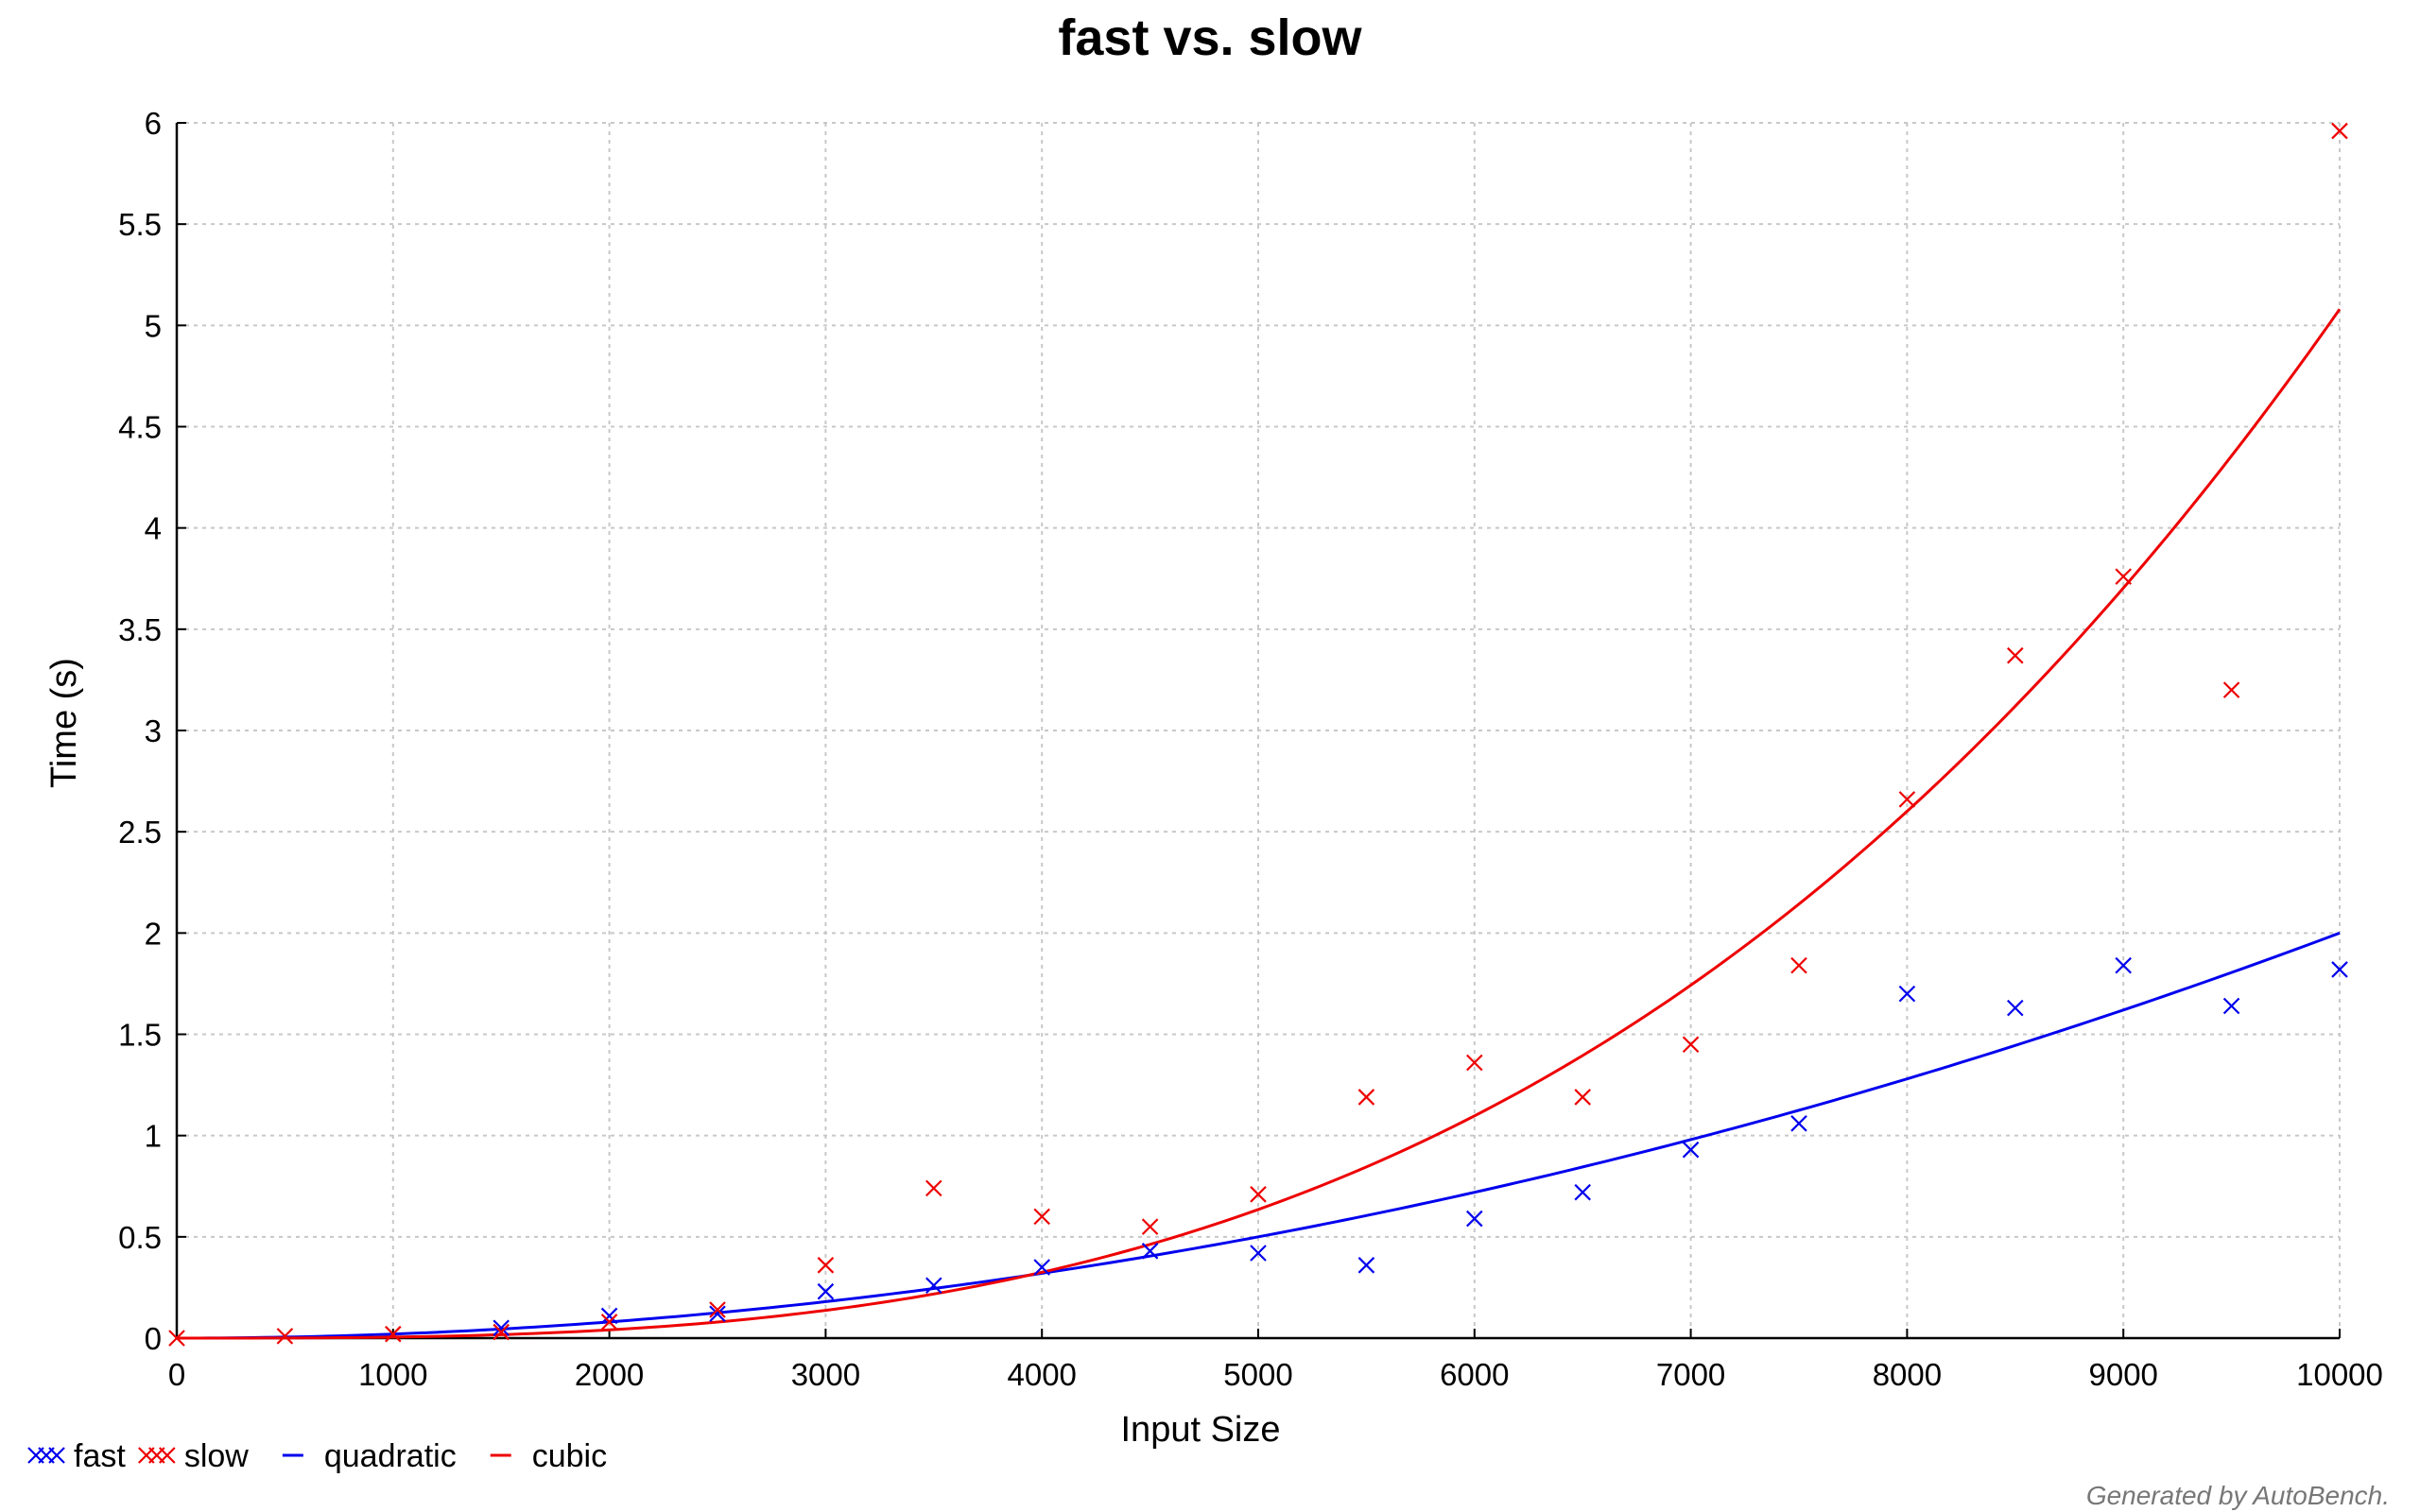 The image size is (2420, 1512). What do you see at coordinates (569, 1456) in the screenshot?
I see `legend-label: cubic` at bounding box center [569, 1456].